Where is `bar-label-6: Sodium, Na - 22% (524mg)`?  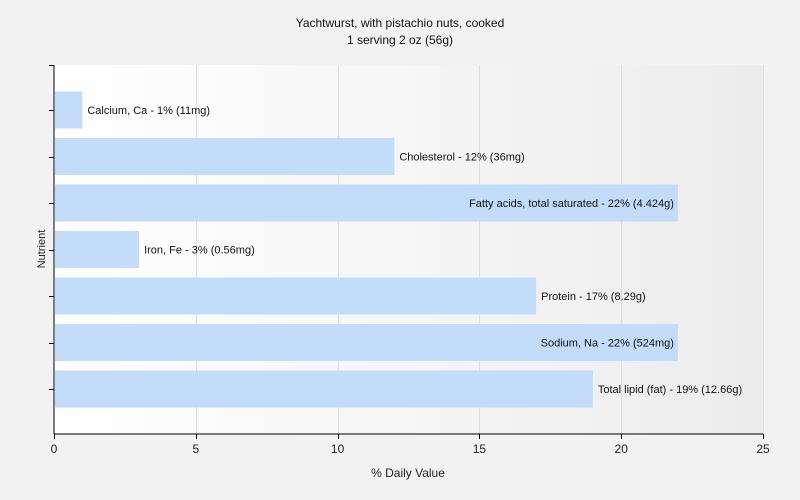
bar-label-6: Sodium, Na - 22% (524mg) is located at coordinates (607, 344).